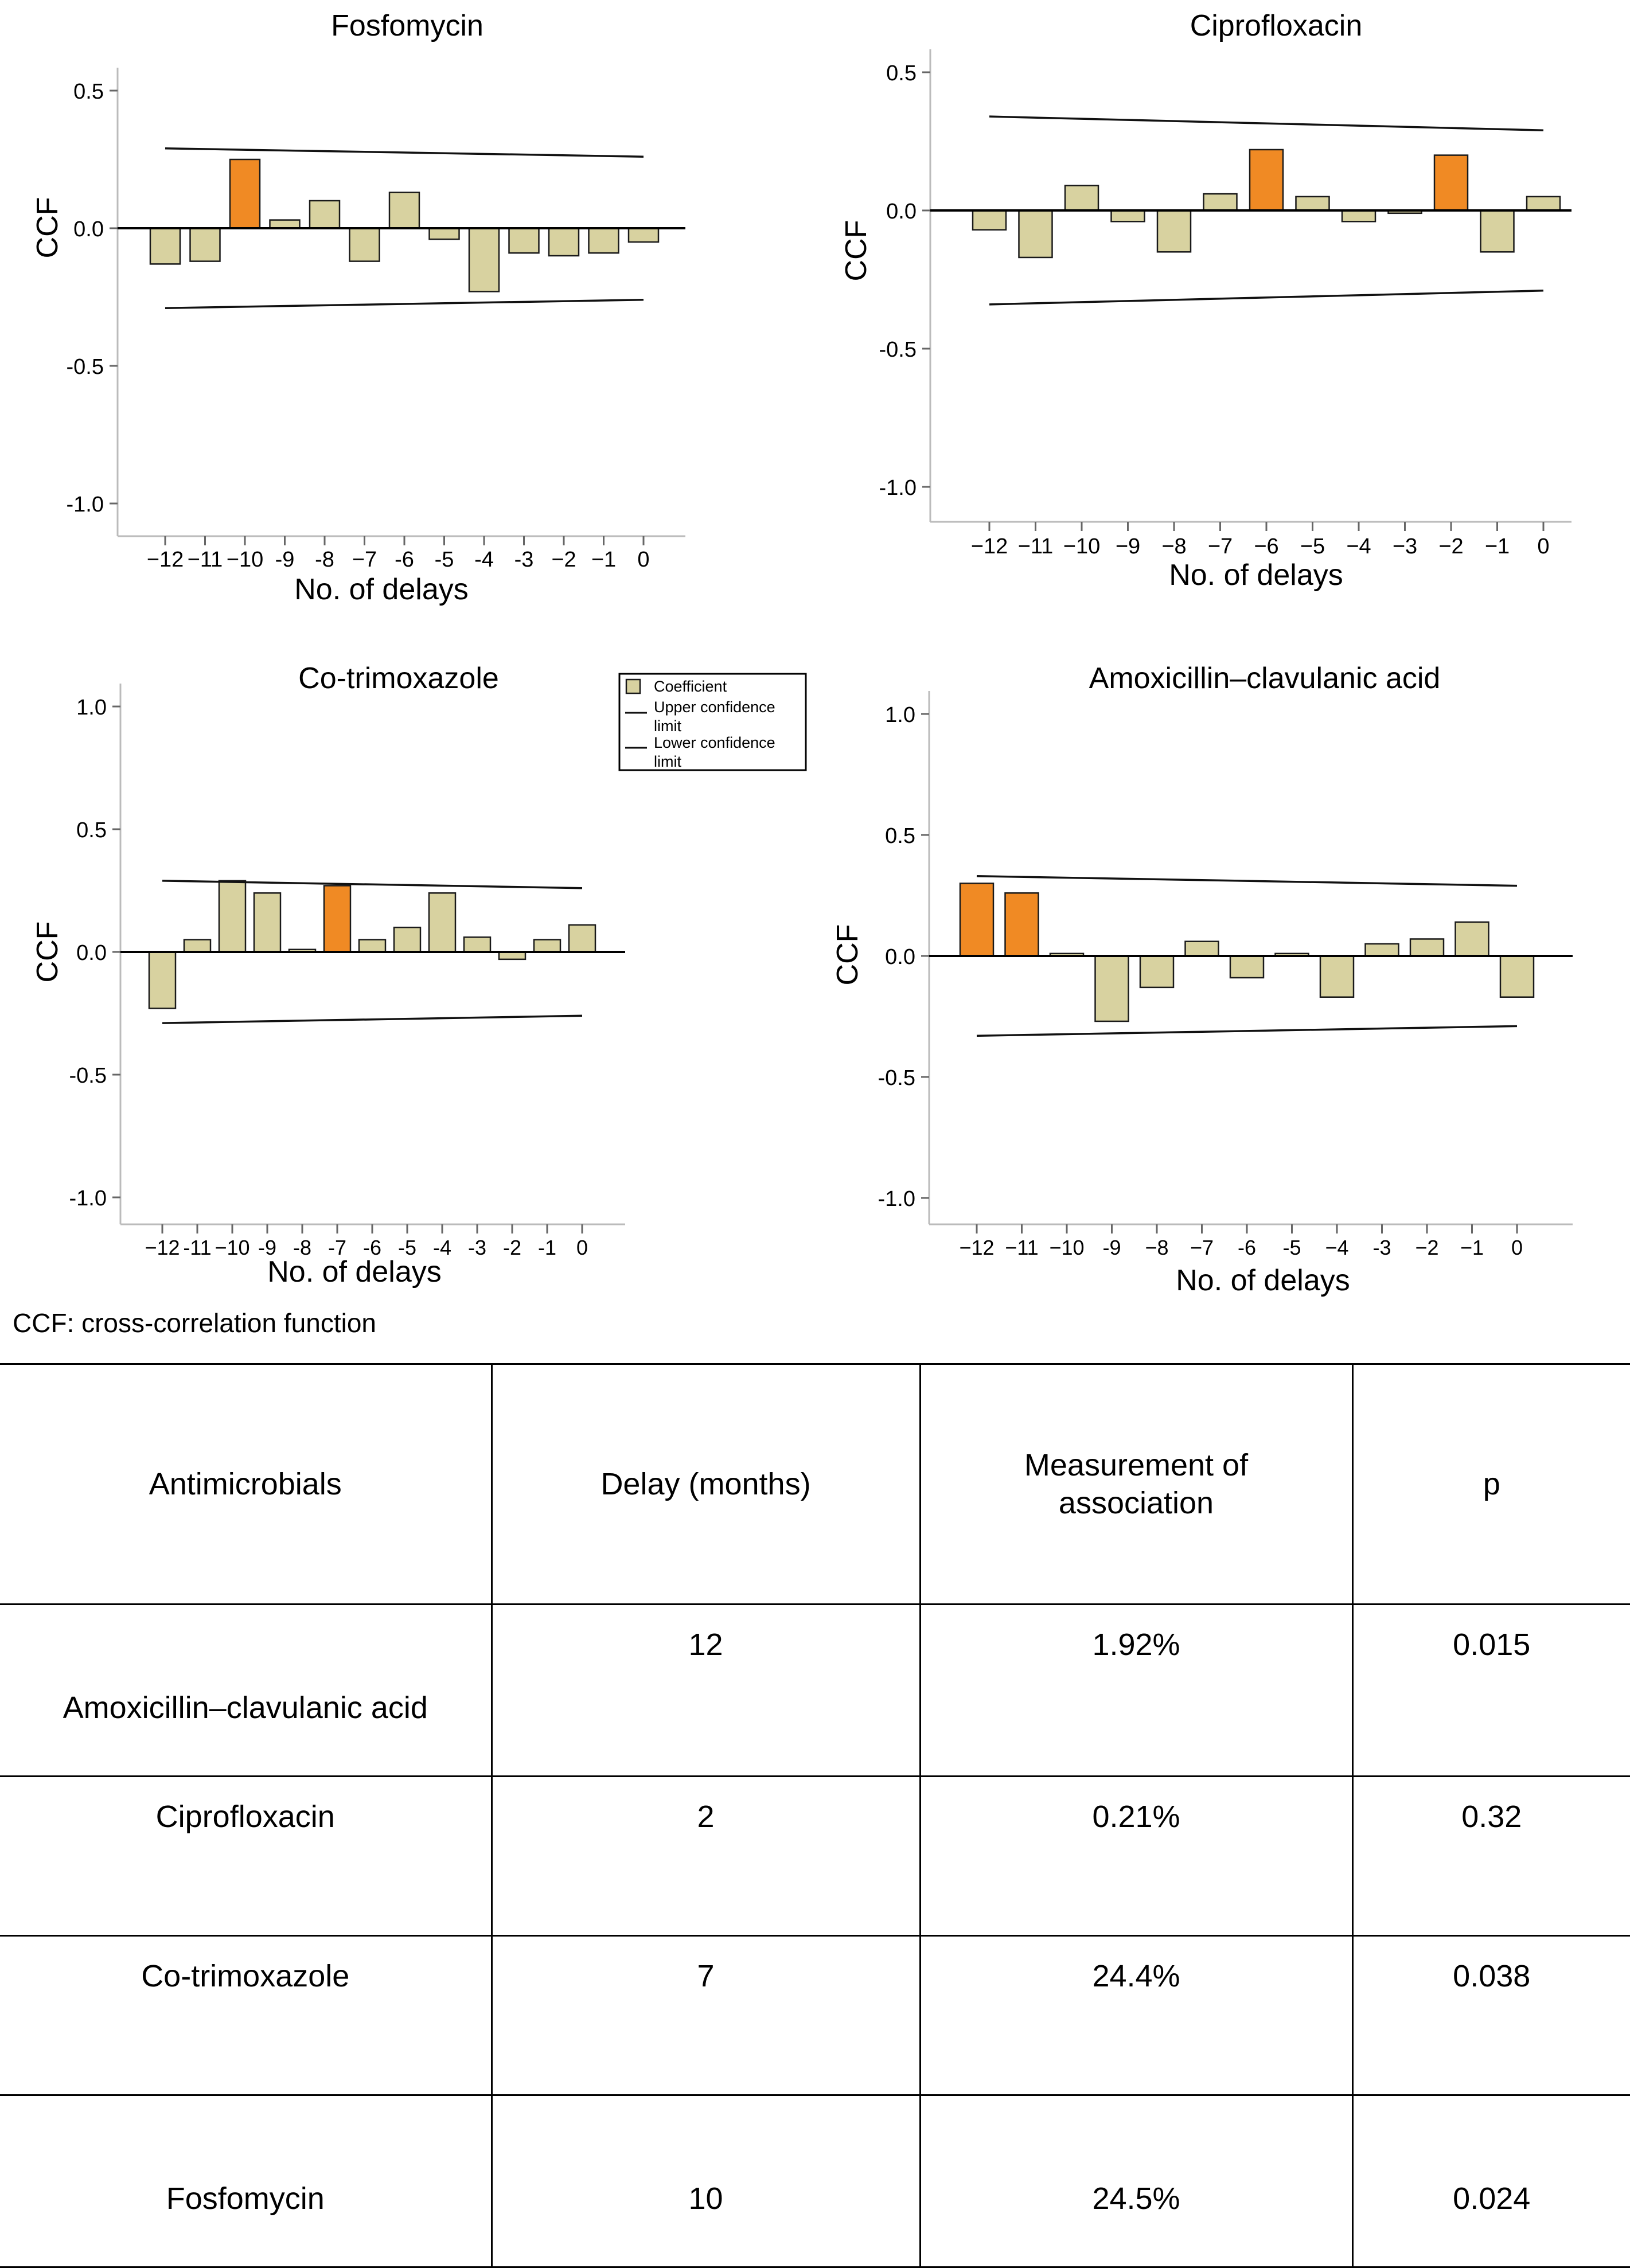  Describe the element at coordinates (706, 2015) in the screenshot. I see `cell-delay: 7` at that location.